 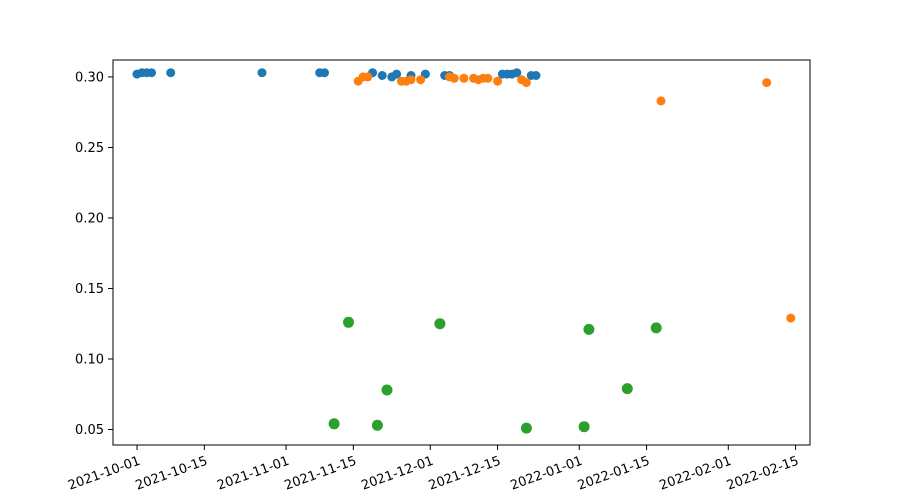 What do you see at coordinates (89, 289) in the screenshot?
I see `y-tick-label: 0.15` at bounding box center [89, 289].